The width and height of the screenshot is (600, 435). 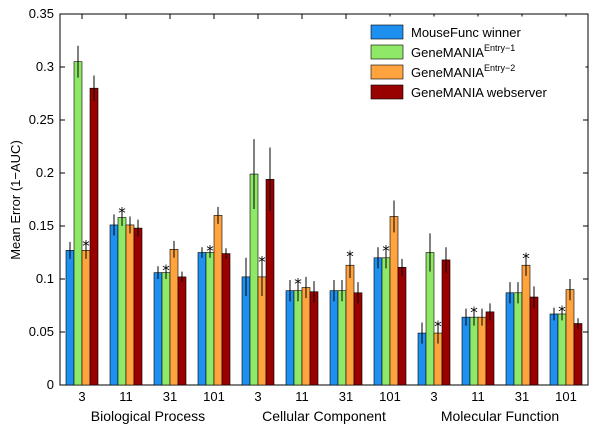 What do you see at coordinates (499, 68) in the screenshot?
I see `legend-entry-superscript: Entry−2` at bounding box center [499, 68].